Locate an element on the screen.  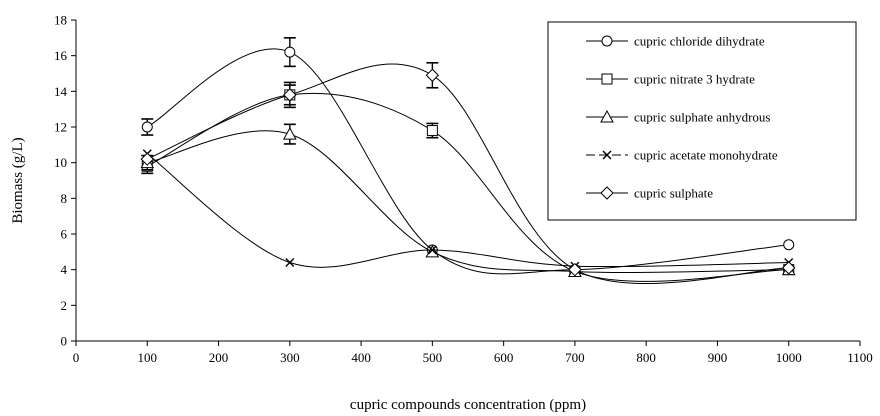
legend-entry: cupric nitrate 3 hydrate is located at coordinates (670, 79).